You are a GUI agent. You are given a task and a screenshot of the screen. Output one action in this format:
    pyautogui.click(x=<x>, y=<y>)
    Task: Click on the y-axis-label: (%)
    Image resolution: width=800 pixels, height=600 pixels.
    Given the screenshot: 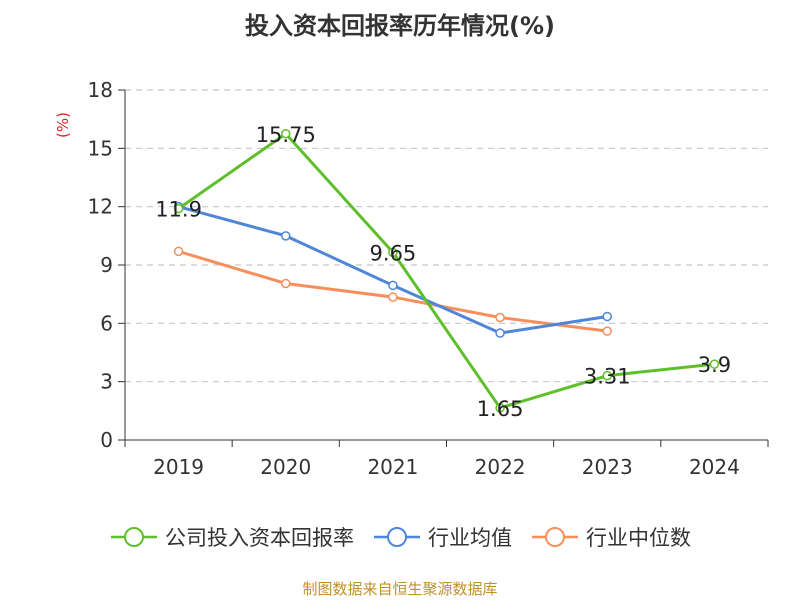 What is the action you would take?
    pyautogui.click(x=63, y=125)
    